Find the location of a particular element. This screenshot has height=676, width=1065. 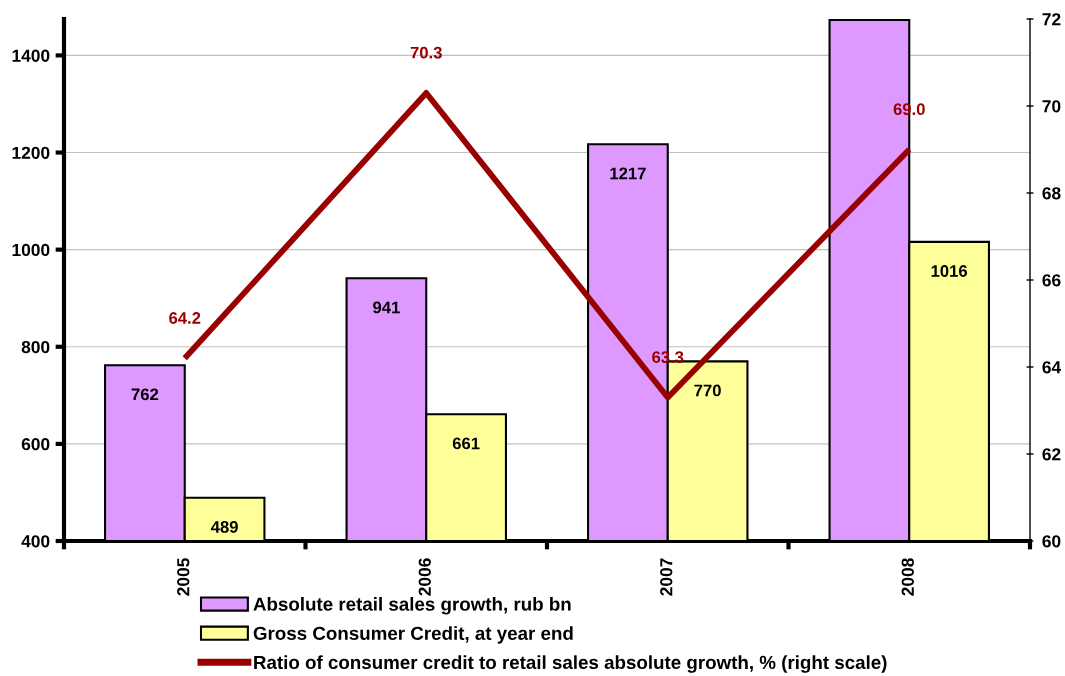

data-label: 941 is located at coordinates (386, 307).